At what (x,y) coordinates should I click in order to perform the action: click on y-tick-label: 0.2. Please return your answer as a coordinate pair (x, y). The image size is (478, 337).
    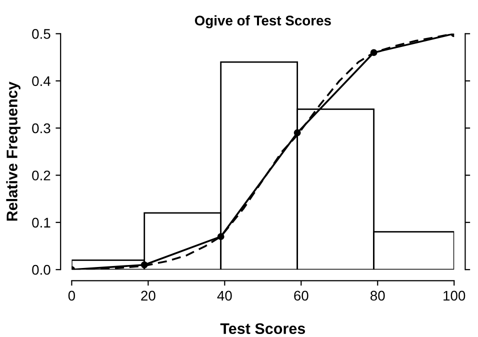
    Looking at the image, I should click on (41, 175).